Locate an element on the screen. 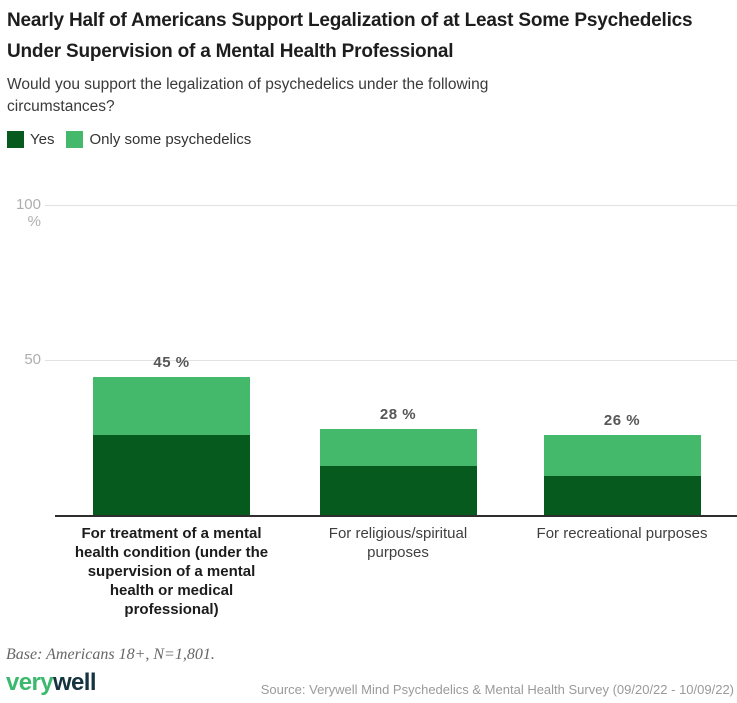  legend-item-only-some: Only some psychedelics is located at coordinates (158, 139).